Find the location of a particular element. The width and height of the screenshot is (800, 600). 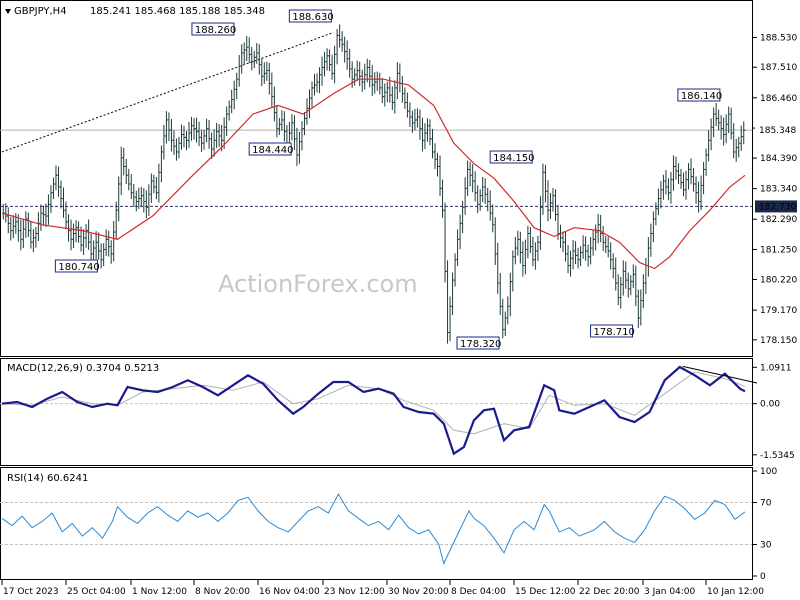

last-price-label: 185.348 is located at coordinates (777, 131).